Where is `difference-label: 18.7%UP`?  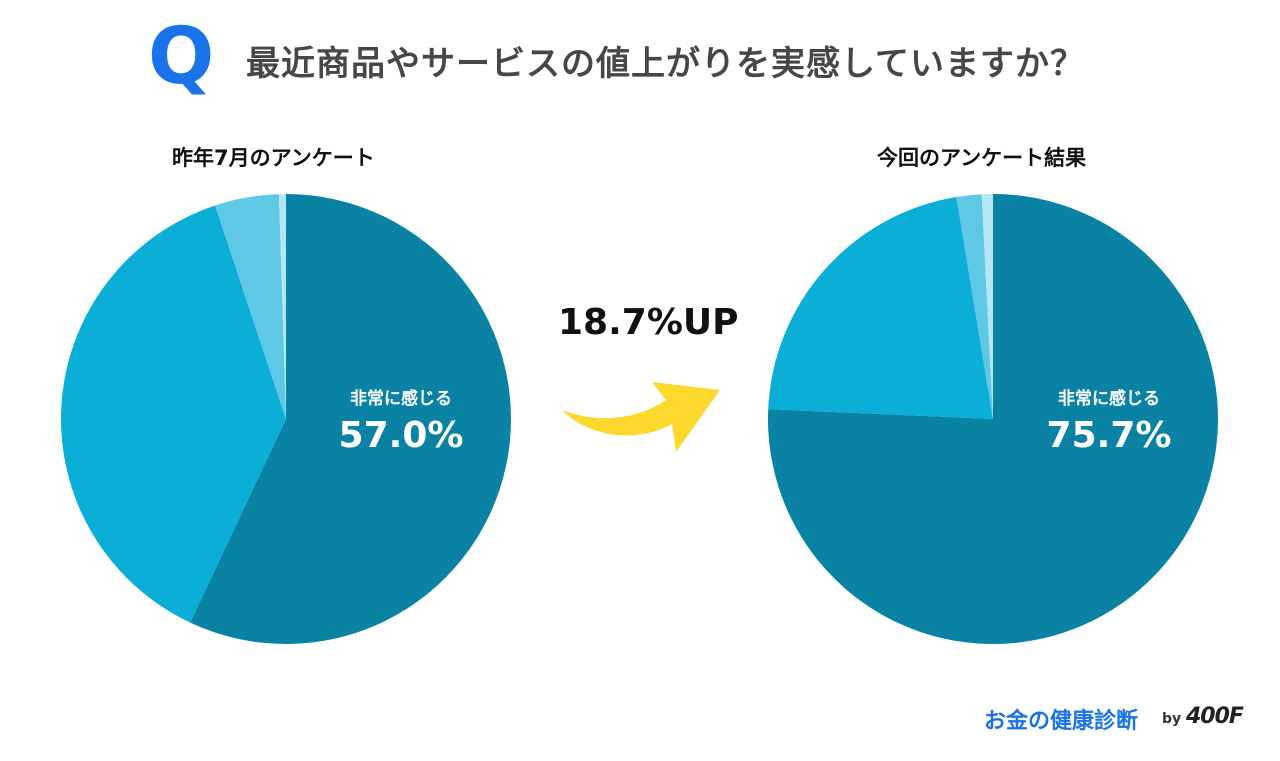
difference-label: 18.7%UP is located at coordinates (648, 322).